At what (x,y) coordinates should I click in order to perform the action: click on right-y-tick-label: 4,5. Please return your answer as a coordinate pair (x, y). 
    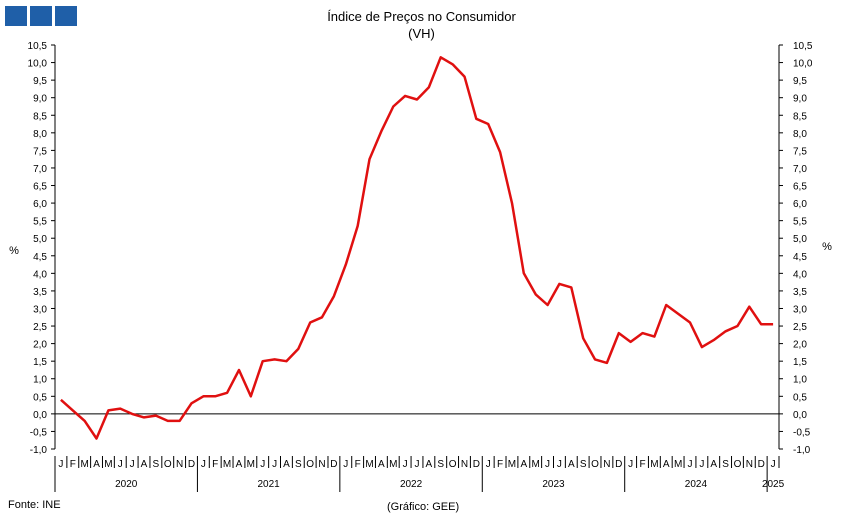
    Looking at the image, I should click on (800, 257).